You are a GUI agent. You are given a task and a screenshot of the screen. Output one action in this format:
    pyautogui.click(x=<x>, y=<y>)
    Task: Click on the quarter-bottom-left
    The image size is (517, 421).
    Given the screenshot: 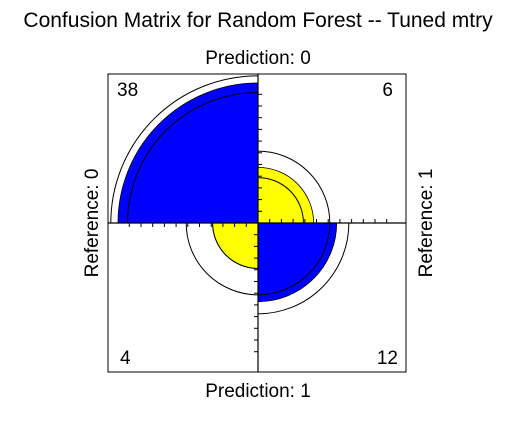 What is the action you would take?
    pyautogui.click(x=235, y=245)
    